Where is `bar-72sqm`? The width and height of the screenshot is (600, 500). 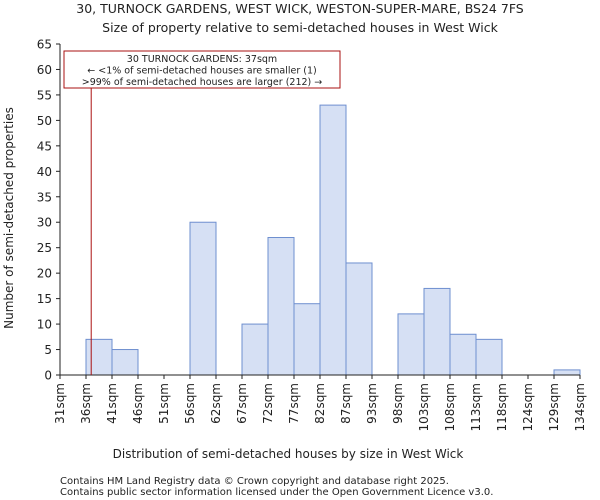 bar-72sqm is located at coordinates (281, 306).